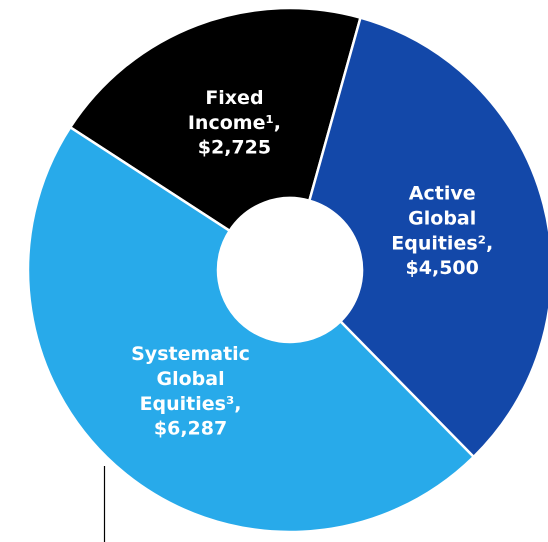 Image resolution: width=548 pixels, height=542 pixels. What do you see at coordinates (234, 147) in the screenshot?
I see `value-label: $2,725` at bounding box center [234, 147].